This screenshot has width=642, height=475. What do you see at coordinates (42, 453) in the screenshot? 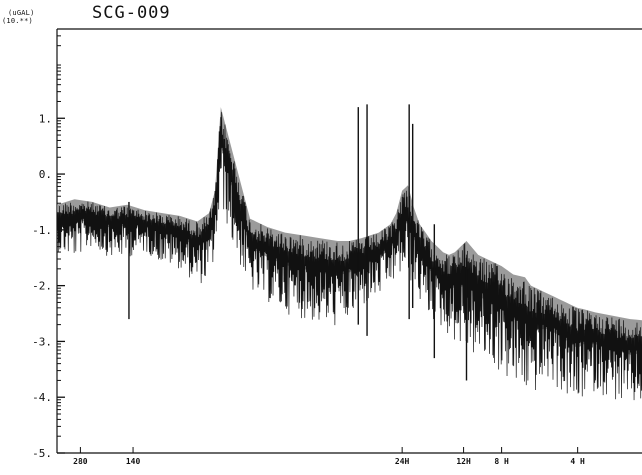
I see `y-tick-label: -5.` at bounding box center [42, 453].